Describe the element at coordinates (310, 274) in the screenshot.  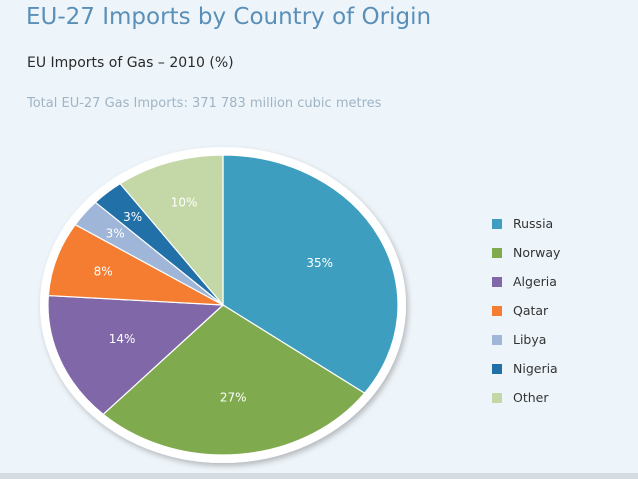
I see `pie-slice-russia` at that location.